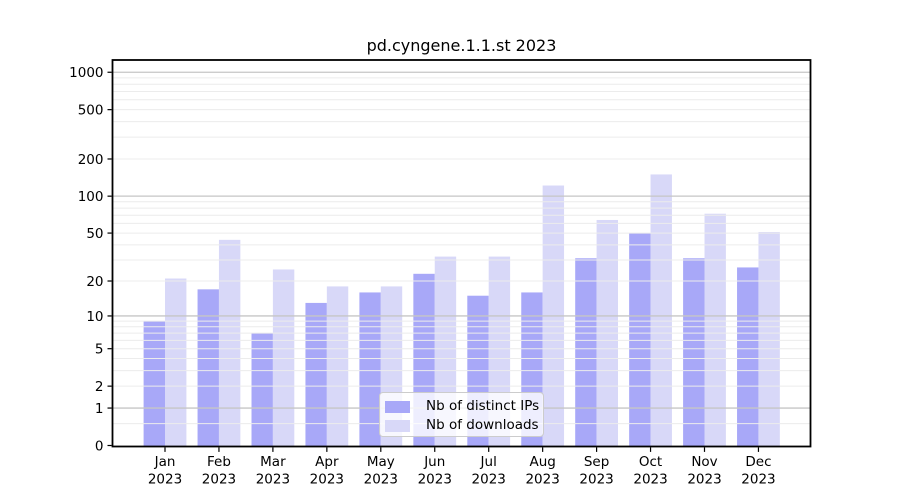 This screenshot has width=900, height=500. What do you see at coordinates (661, 310) in the screenshot?
I see `bar-downloads-oct` at bounding box center [661, 310].